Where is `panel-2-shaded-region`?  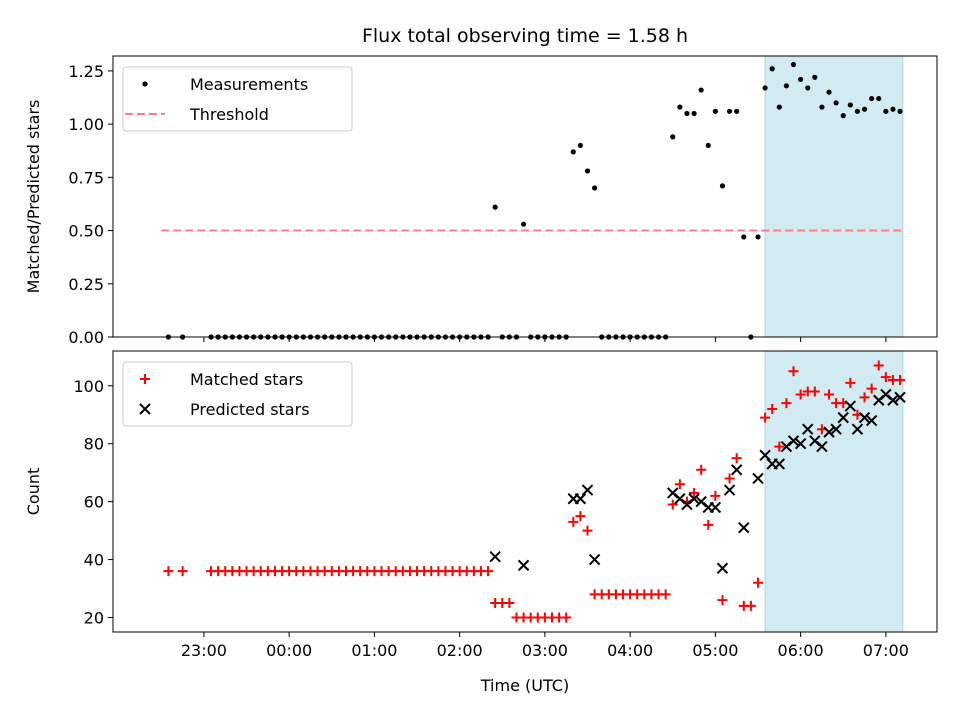
panel-2-shaded-region is located at coordinates (834, 491).